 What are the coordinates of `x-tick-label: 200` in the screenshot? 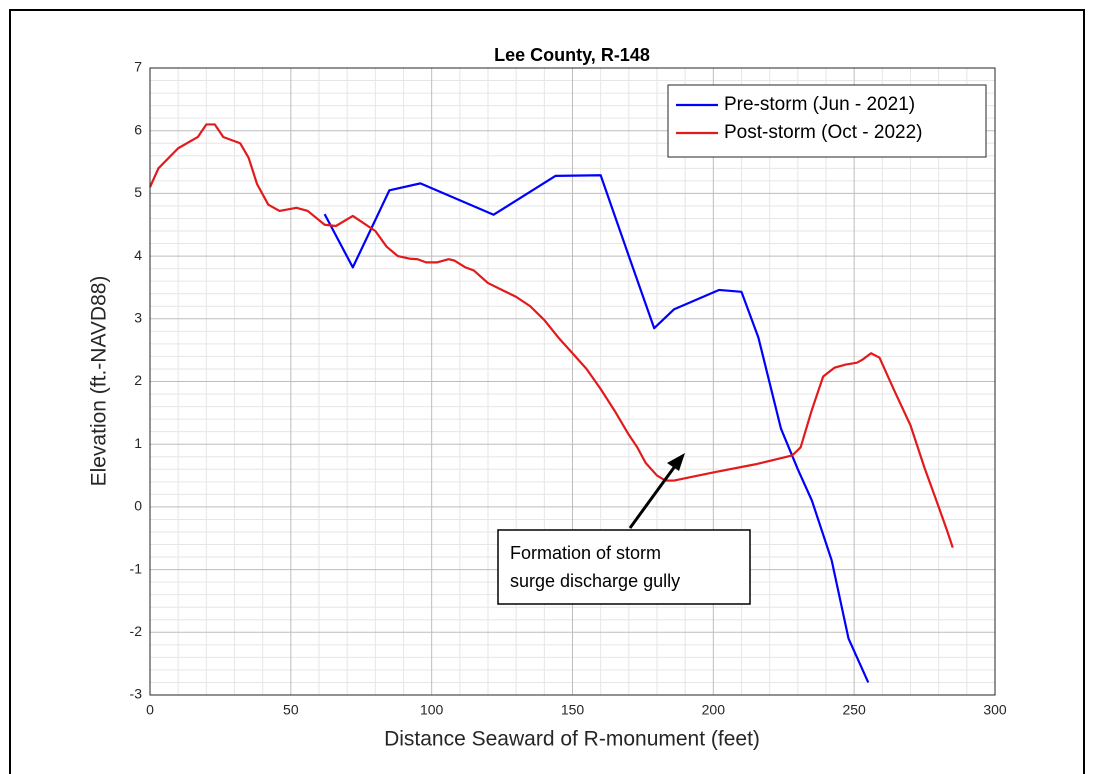 It's located at (714, 710).